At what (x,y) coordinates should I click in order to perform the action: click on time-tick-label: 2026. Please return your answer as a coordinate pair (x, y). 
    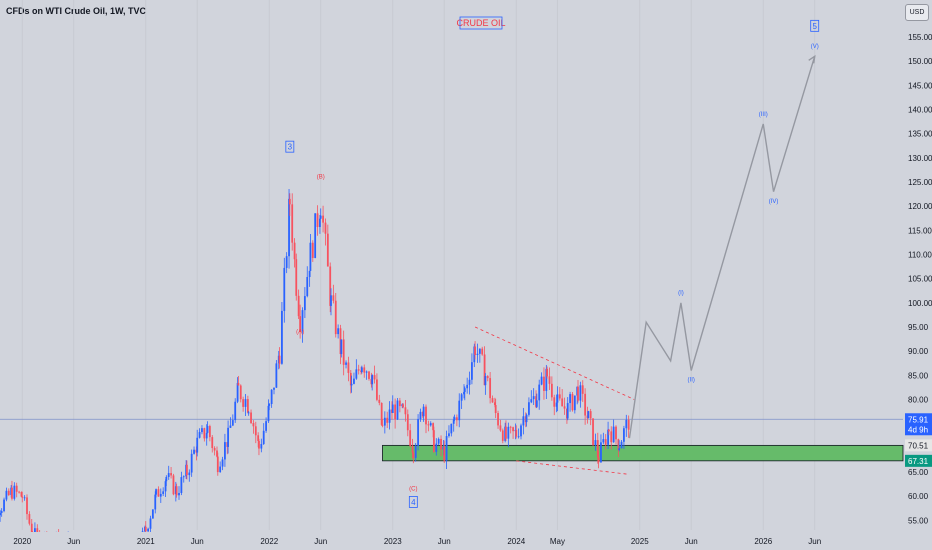
    Looking at the image, I should click on (763, 541).